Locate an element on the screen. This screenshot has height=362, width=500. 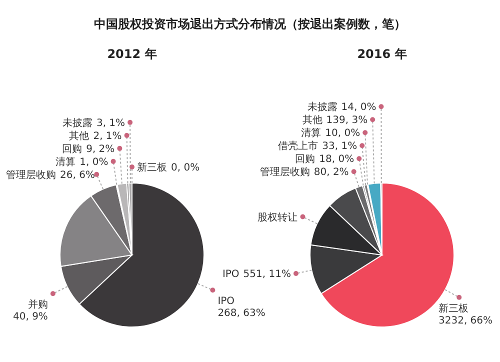
chart-title: 2016 年 is located at coordinates (382, 54).